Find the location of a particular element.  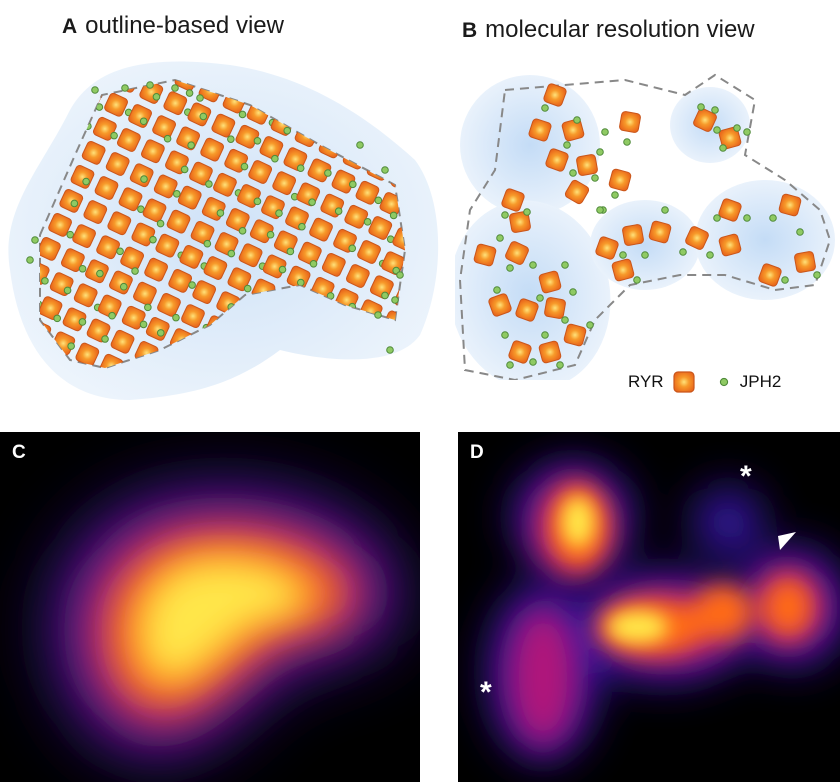

legend-jph2-label: JPH2 is located at coordinates (760, 381).